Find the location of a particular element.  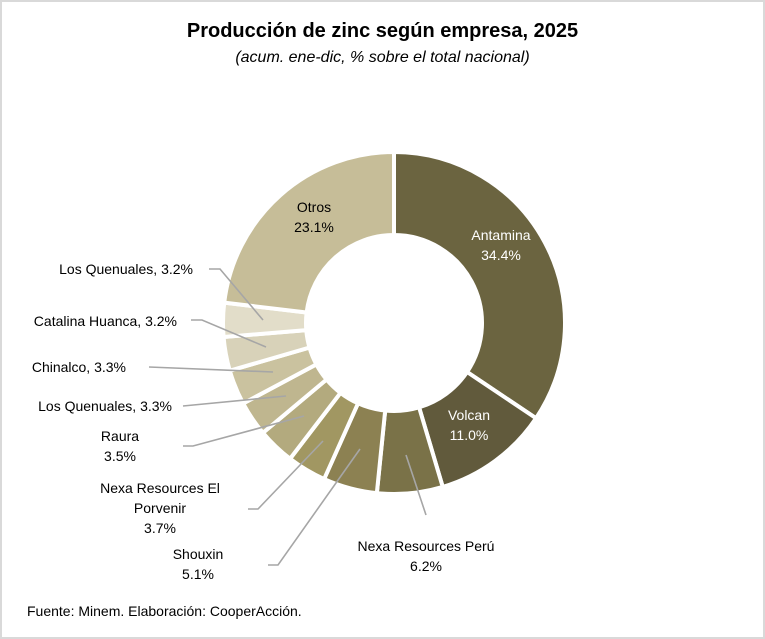

data-label-shouxin-3: Shouxin 5.1% is located at coordinates (198, 564).